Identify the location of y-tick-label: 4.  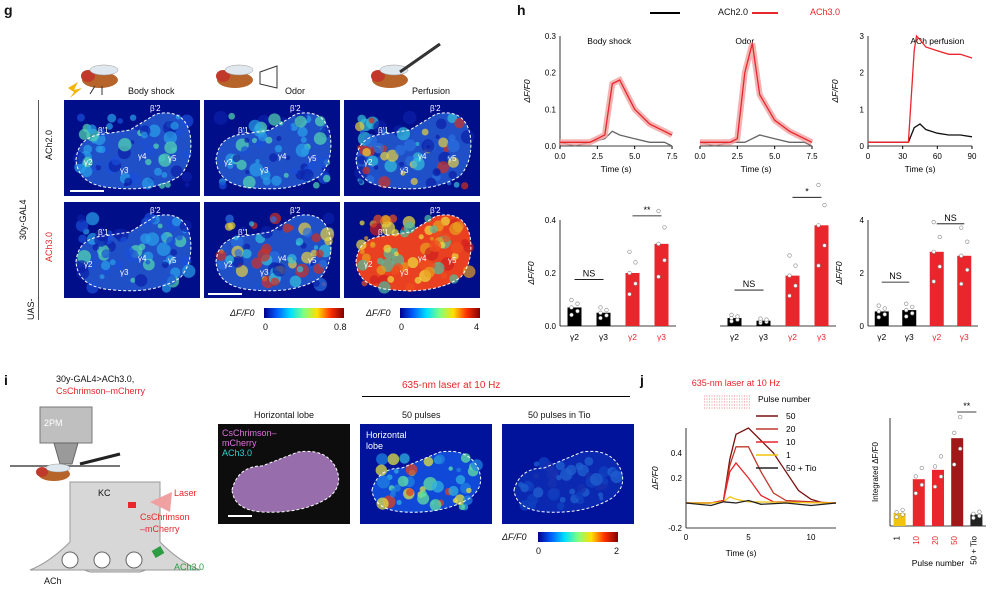
(862, 220).